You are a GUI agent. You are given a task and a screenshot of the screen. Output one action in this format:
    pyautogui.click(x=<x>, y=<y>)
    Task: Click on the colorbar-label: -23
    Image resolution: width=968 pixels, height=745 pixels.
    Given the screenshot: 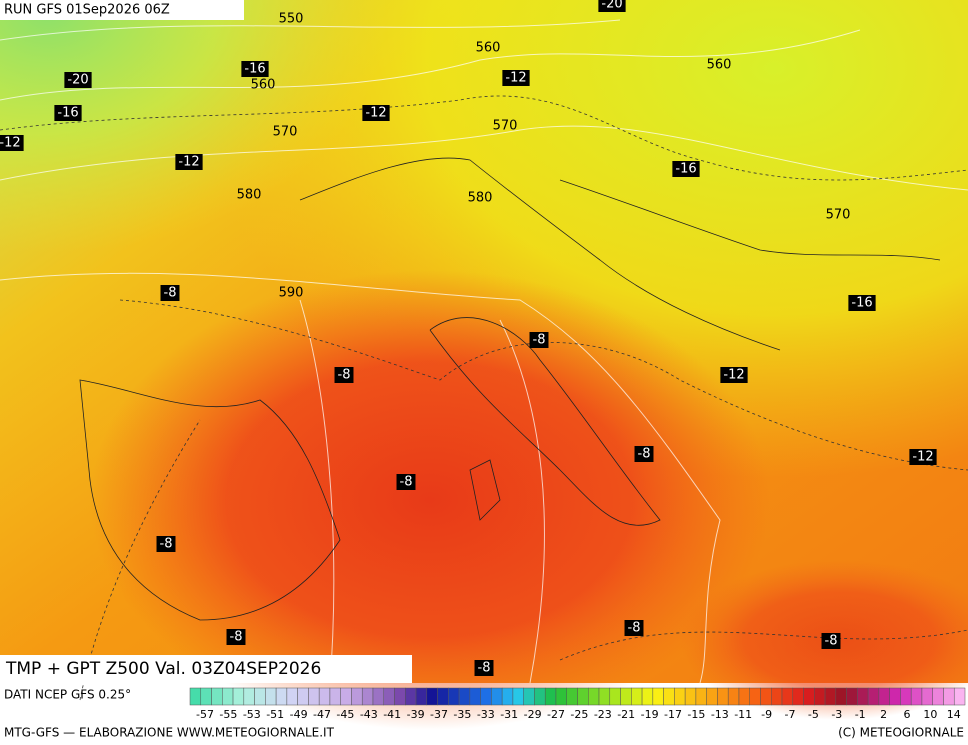 What is the action you would take?
    pyautogui.click(x=603, y=714)
    